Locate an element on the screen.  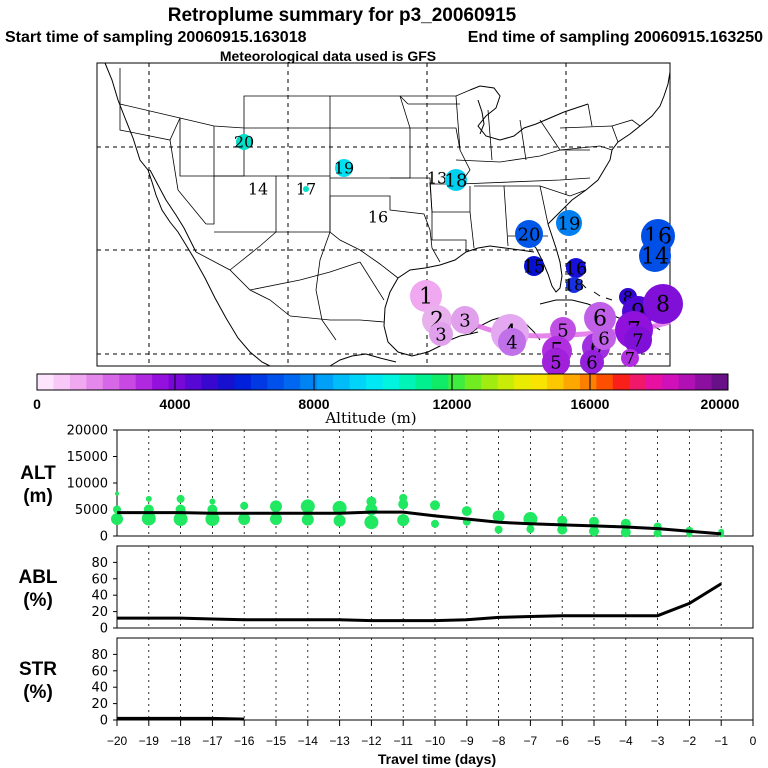
colorbar-tick: 20000 is located at coordinates (720, 404).